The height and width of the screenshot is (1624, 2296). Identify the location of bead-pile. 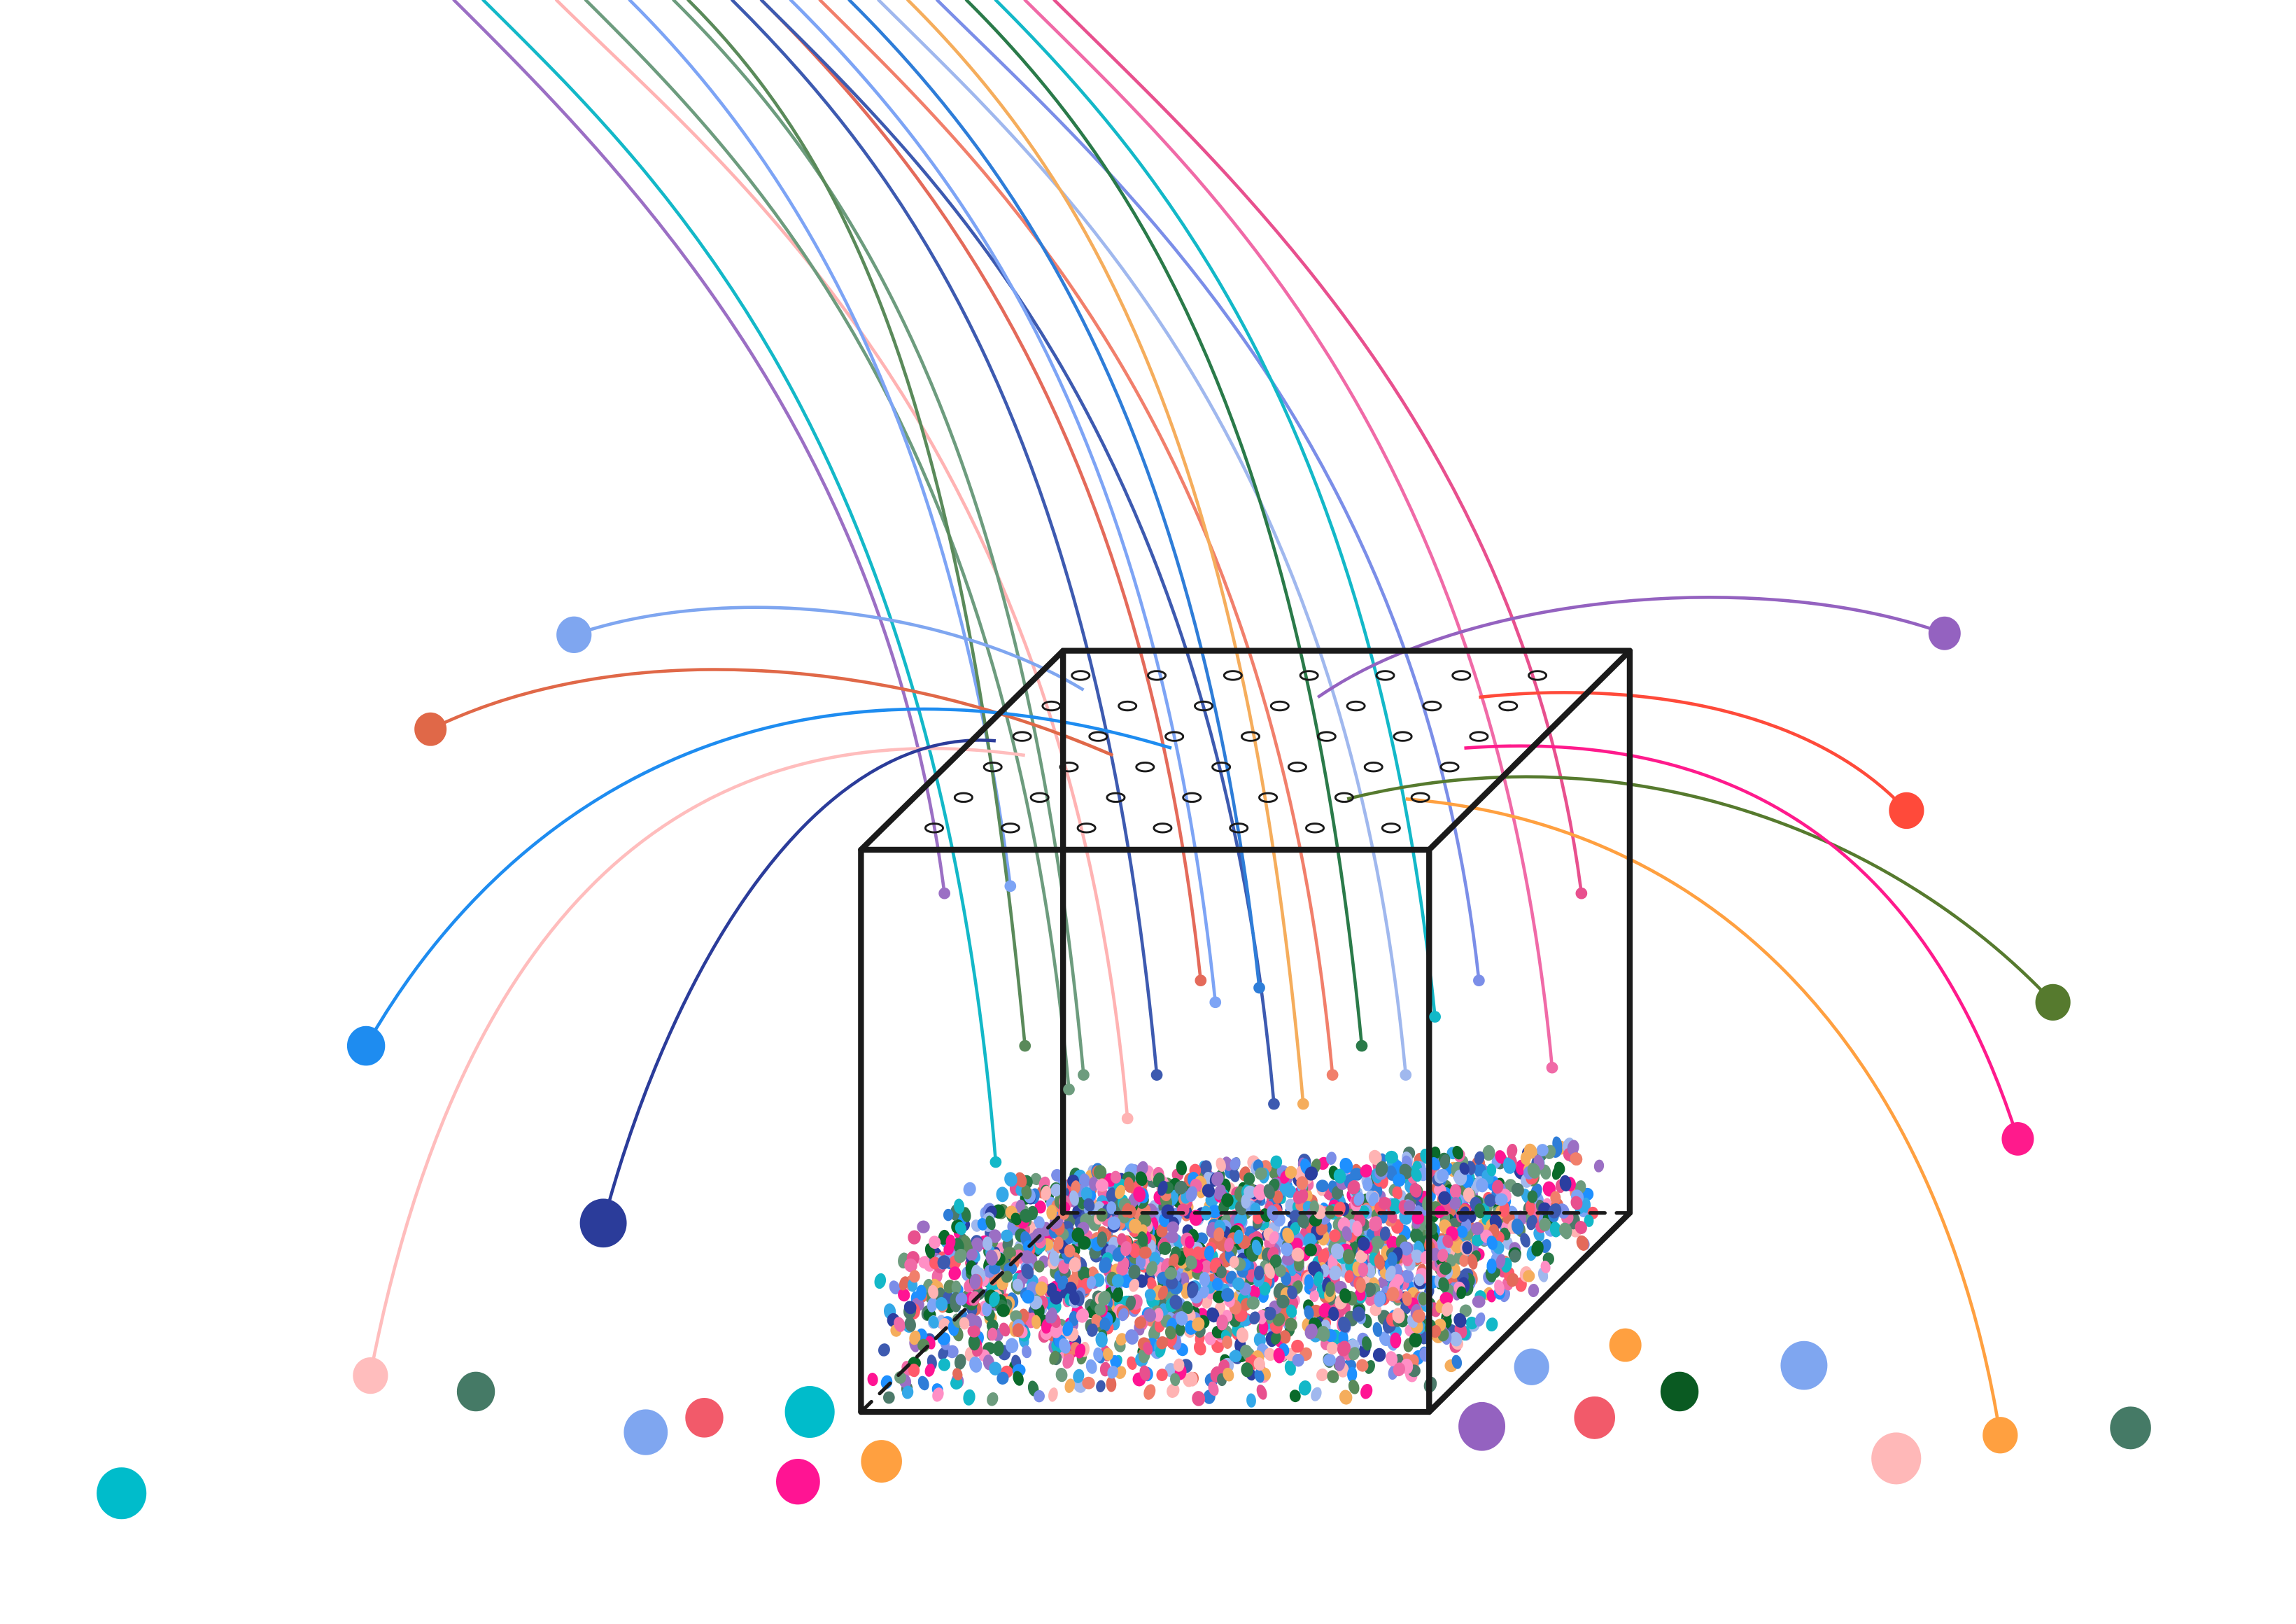
(1236, 1272).